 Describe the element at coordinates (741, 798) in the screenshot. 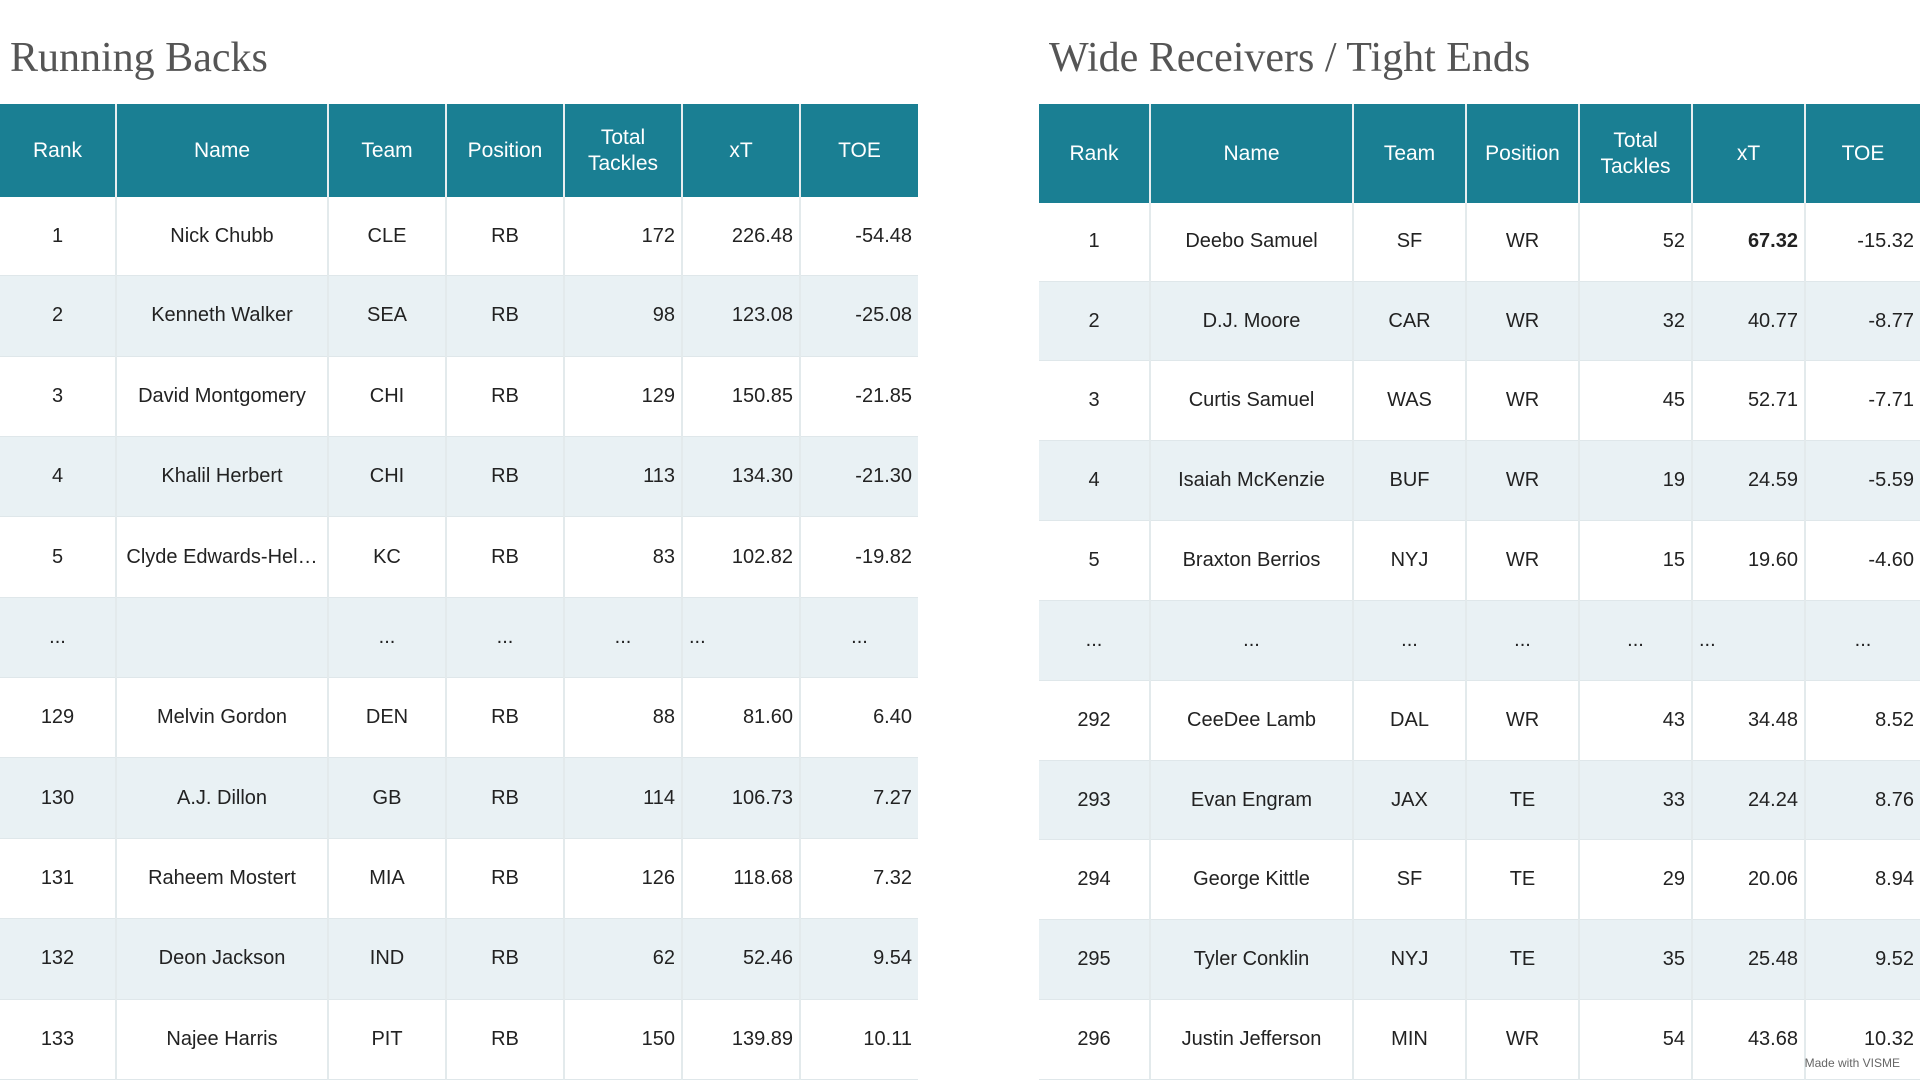

I see `cell-xt: 106.73` at that location.